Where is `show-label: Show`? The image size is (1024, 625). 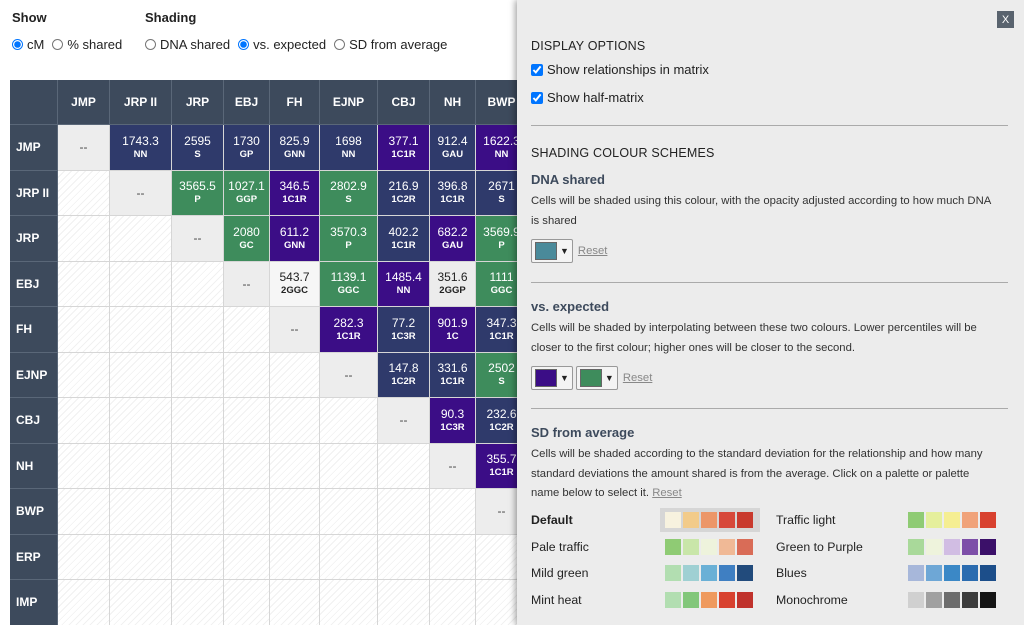
show-label: Show is located at coordinates (29, 17).